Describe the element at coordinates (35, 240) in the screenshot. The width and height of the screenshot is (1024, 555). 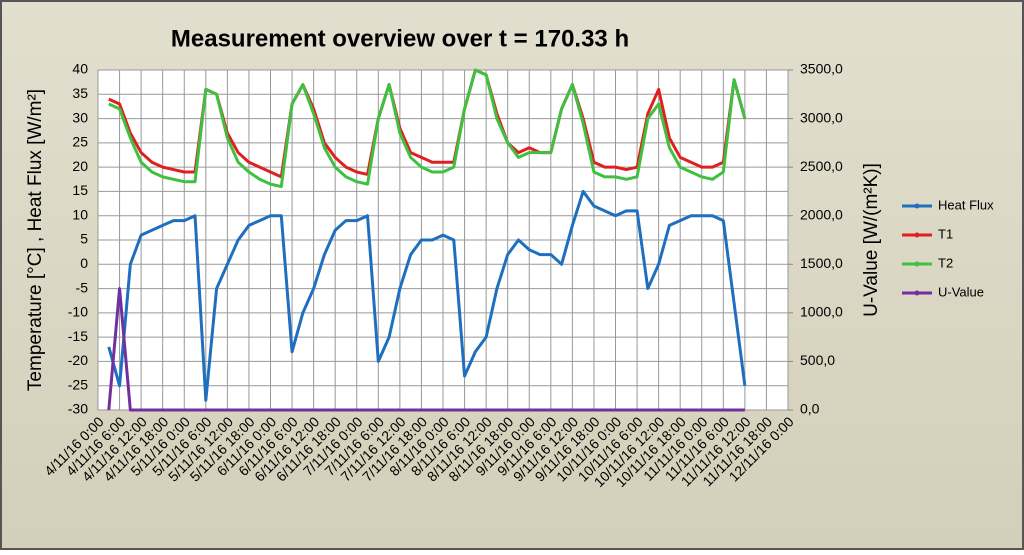
I see `y-axis-title: Temperature [°C] , Heat Flux [W/m²]` at that location.